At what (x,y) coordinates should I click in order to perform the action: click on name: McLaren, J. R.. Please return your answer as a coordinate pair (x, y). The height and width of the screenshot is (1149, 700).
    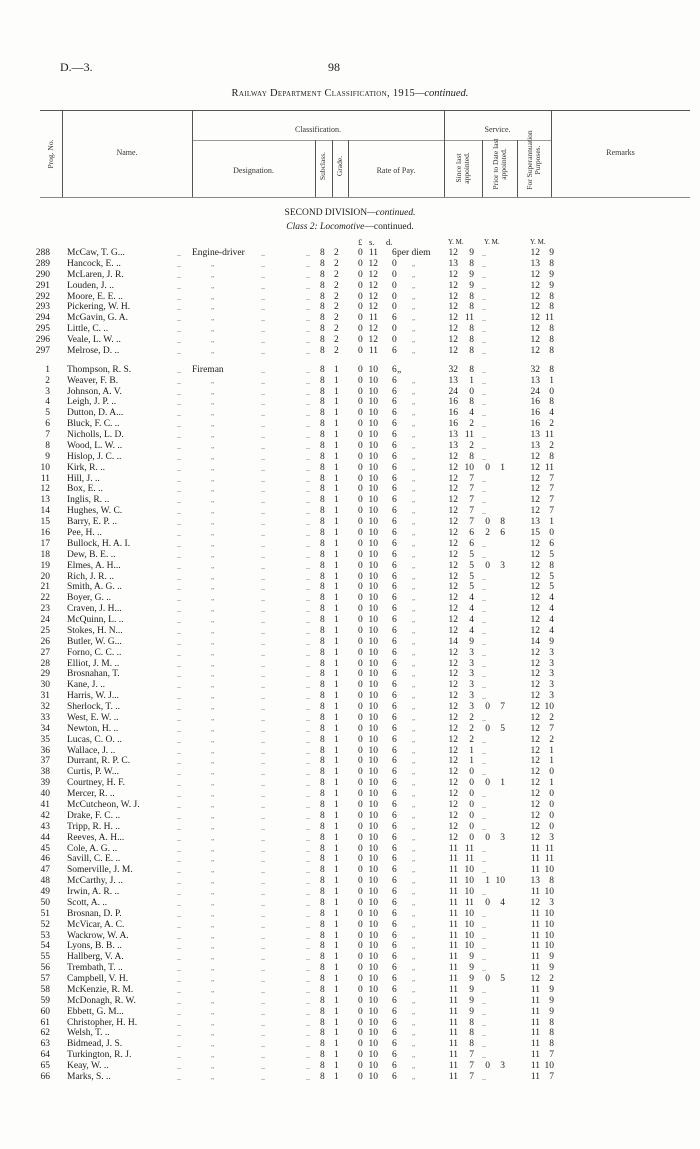
    Looking at the image, I should click on (95, 274).